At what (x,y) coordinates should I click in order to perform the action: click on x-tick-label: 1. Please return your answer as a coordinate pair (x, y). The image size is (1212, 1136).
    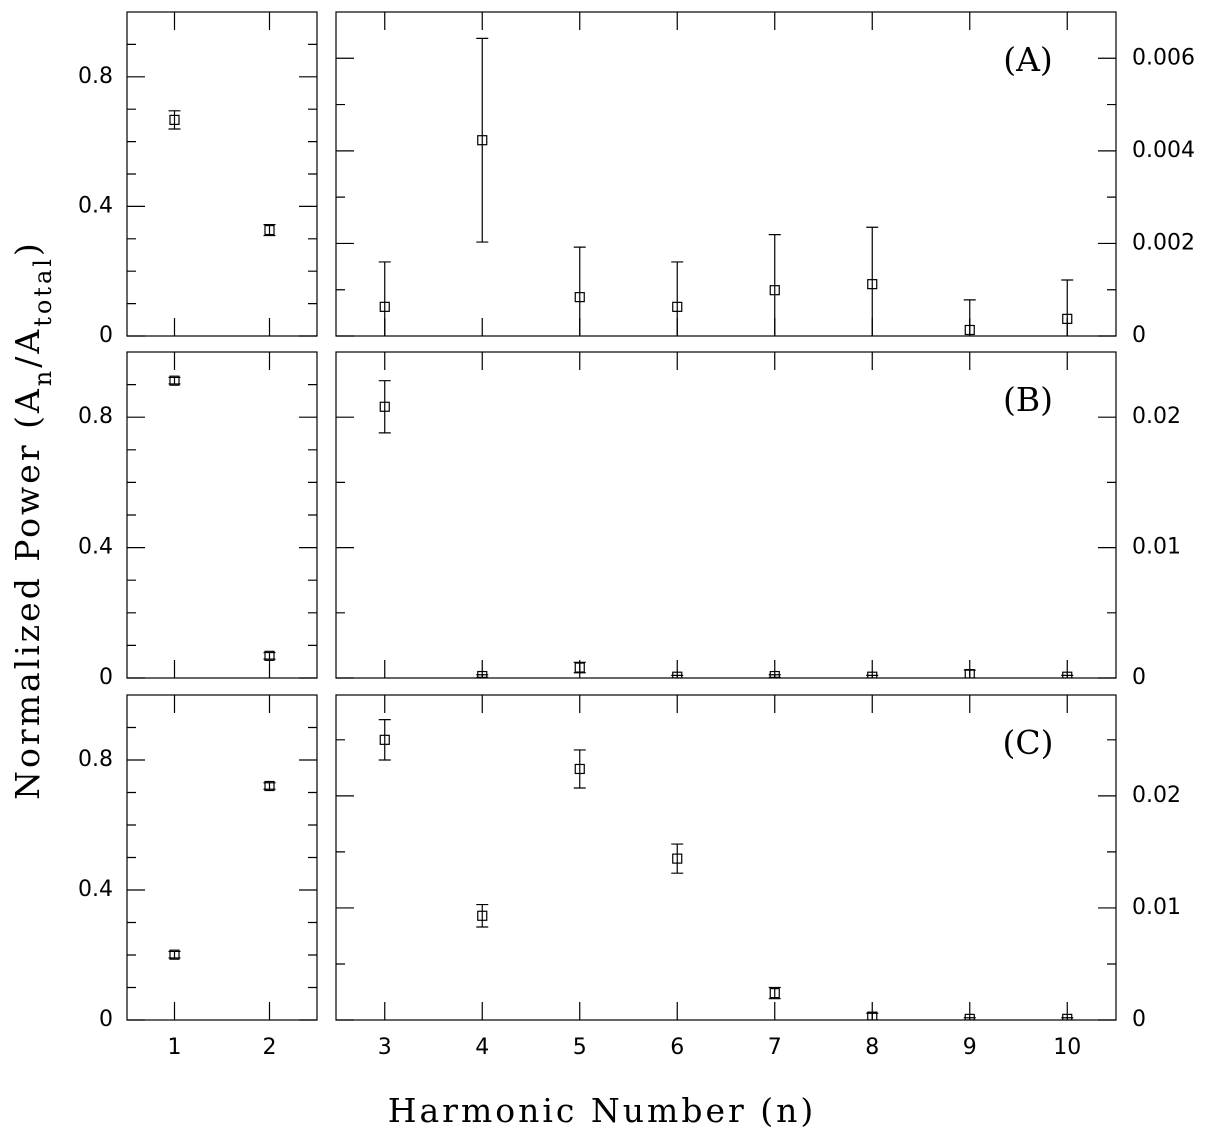
    Looking at the image, I should click on (175, 1047).